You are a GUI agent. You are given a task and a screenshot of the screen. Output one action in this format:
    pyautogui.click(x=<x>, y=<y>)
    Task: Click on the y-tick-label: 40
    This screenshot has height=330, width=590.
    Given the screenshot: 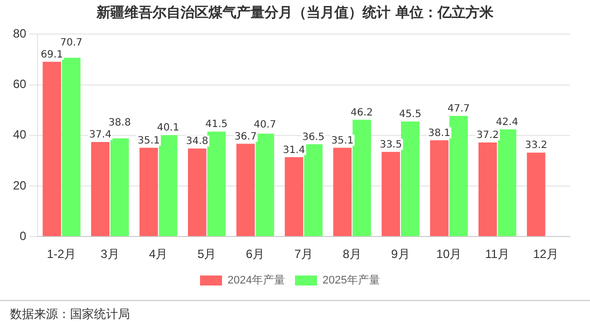 What is the action you would take?
    pyautogui.click(x=19, y=135)
    